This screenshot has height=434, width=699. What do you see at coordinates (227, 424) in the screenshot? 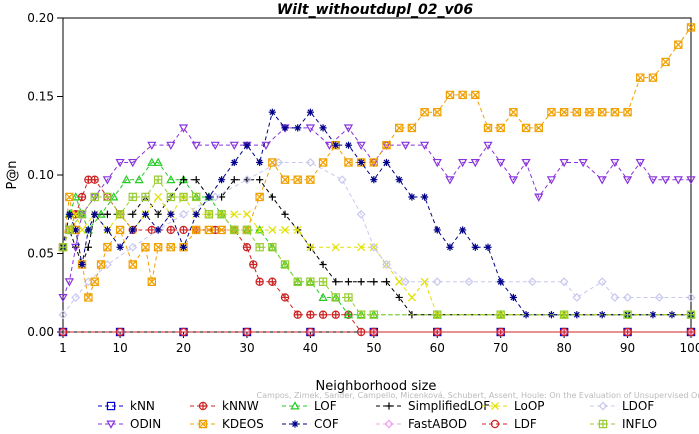
I see `legend-item: KDEOS` at bounding box center [227, 424].